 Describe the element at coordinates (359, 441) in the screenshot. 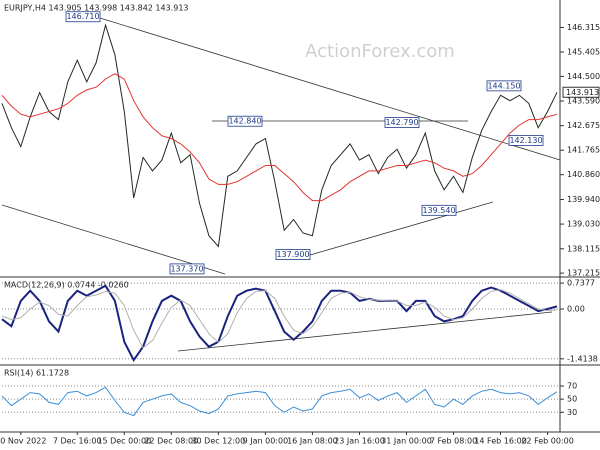

I see `x-tick-label: 23 Jan 16:00` at that location.